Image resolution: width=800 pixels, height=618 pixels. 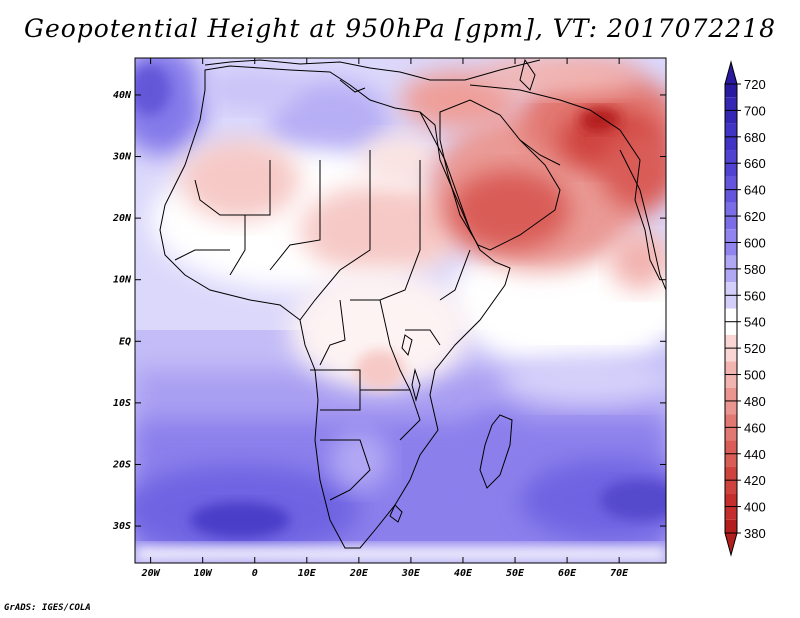 What do you see at coordinates (755, 216) in the screenshot?
I see `colorbar-label: 620` at bounding box center [755, 216].